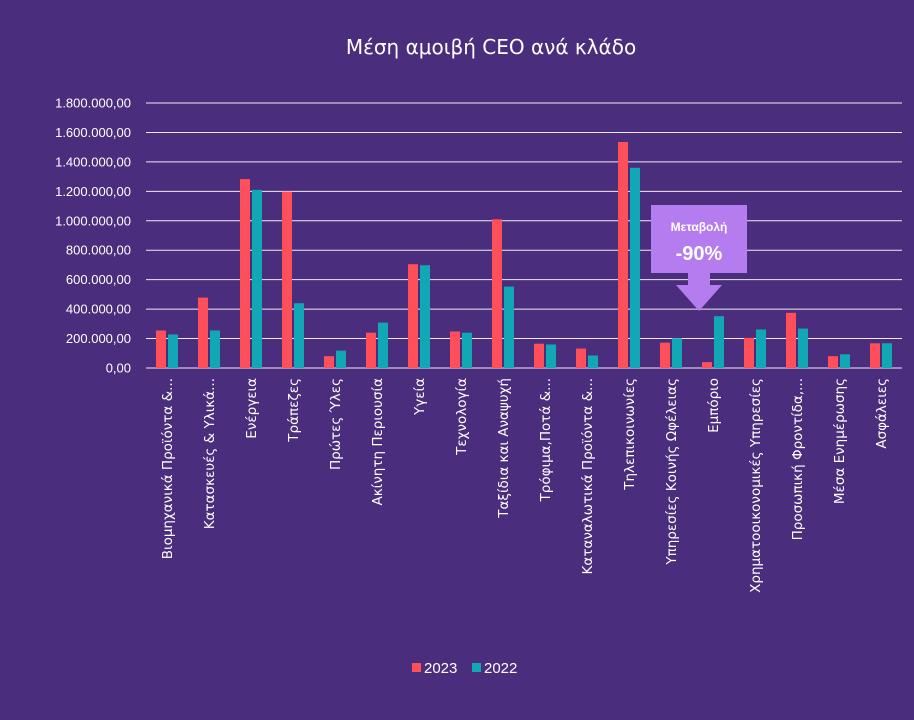 Image resolution: width=914 pixels, height=720 pixels. Describe the element at coordinates (378, 442) in the screenshot. I see `x-tick-label: Ακίνητη Περιουσία` at that location.